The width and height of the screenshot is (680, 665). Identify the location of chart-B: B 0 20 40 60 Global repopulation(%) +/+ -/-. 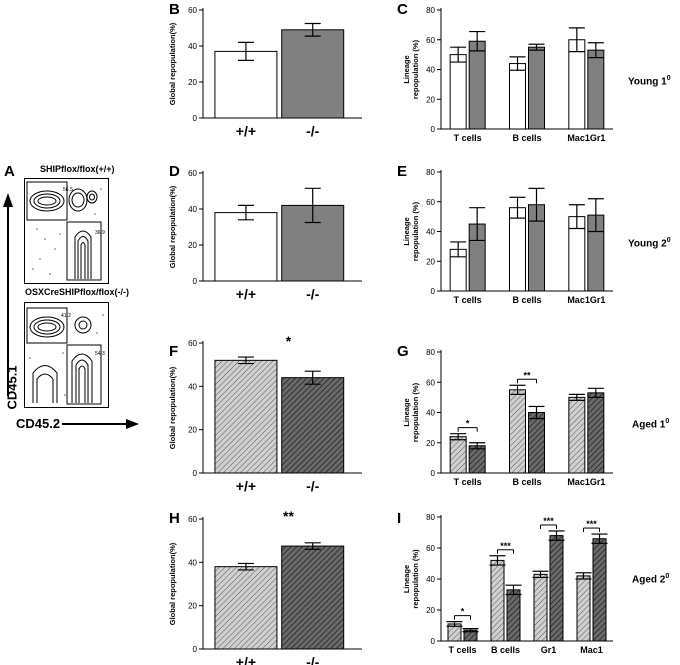
(265, 70).